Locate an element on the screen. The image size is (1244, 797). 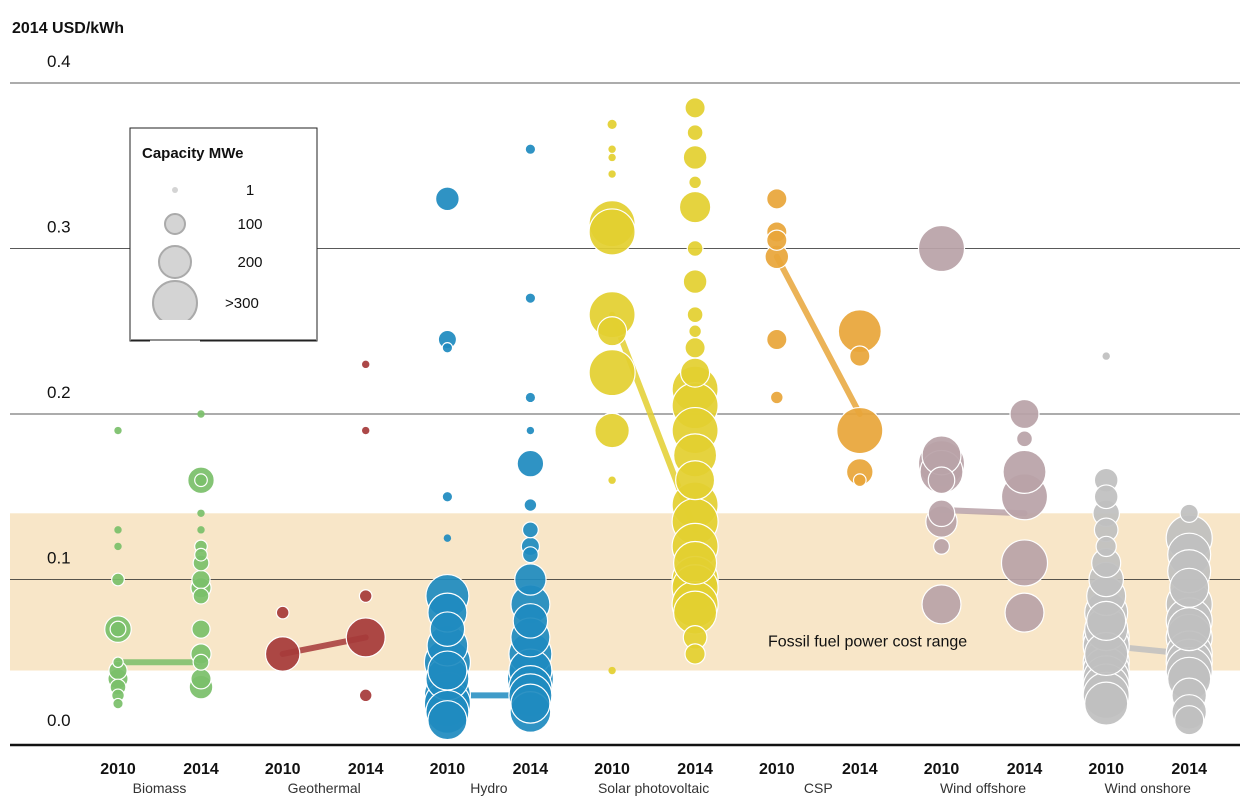
y-tick-label: 0.1 is located at coordinates (59, 558).